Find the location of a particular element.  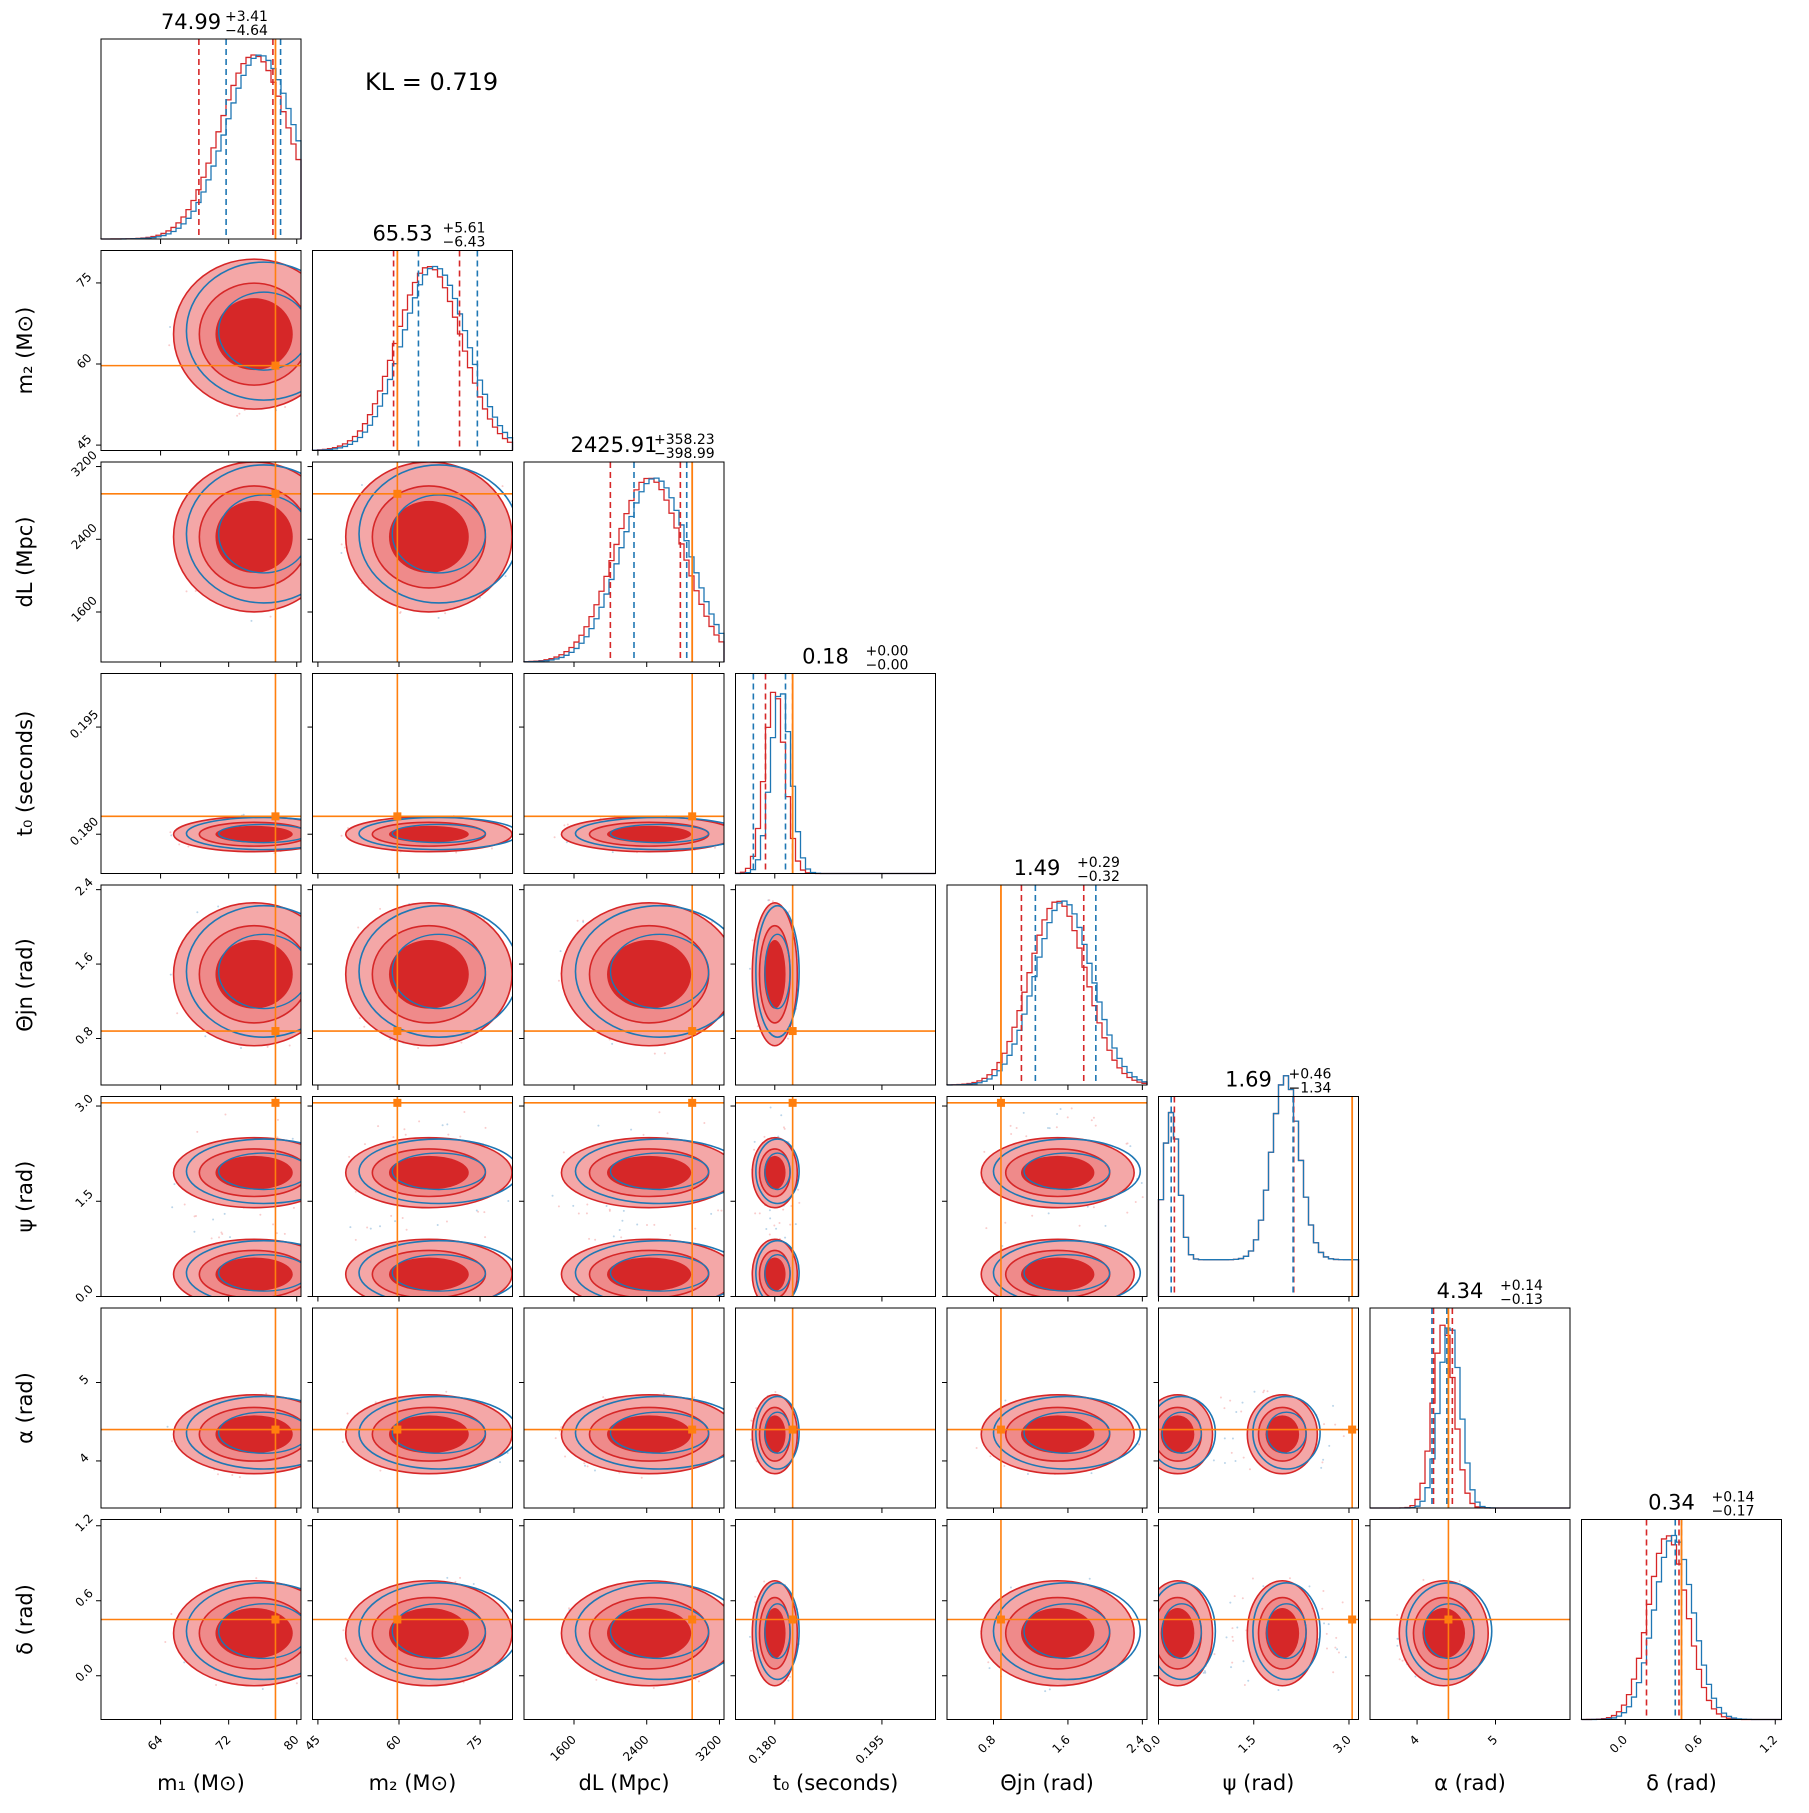

x-tick-label-delta-1: 0.6 is located at coordinates (1693, 1744).